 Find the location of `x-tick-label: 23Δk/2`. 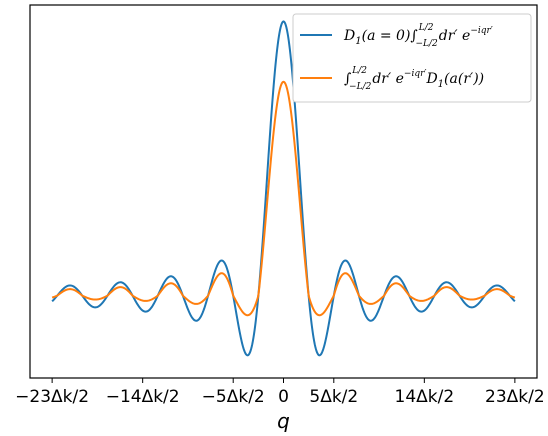

x-tick-label: 23Δk/2 is located at coordinates (515, 397).